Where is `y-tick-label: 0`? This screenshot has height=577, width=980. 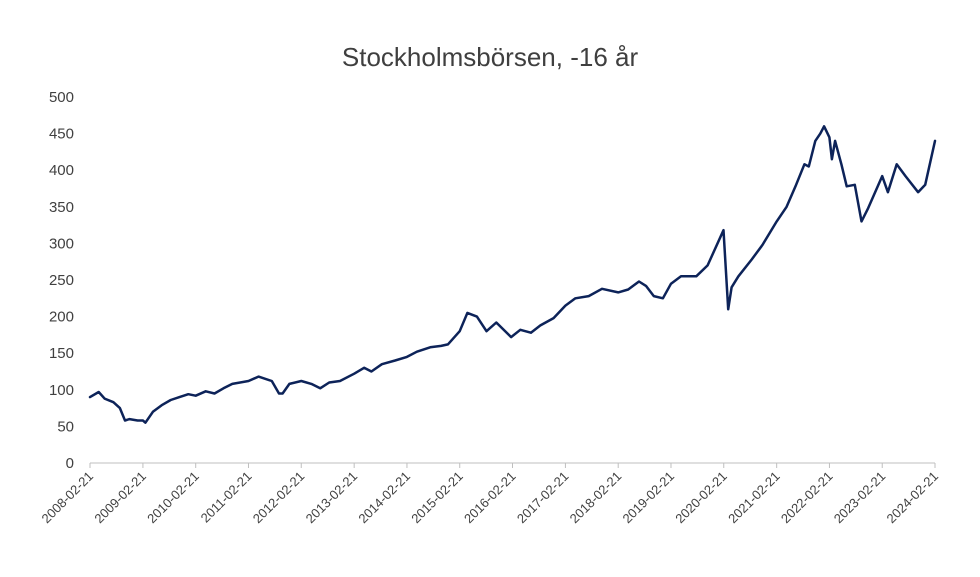
y-tick-label: 0 is located at coordinates (70, 463).